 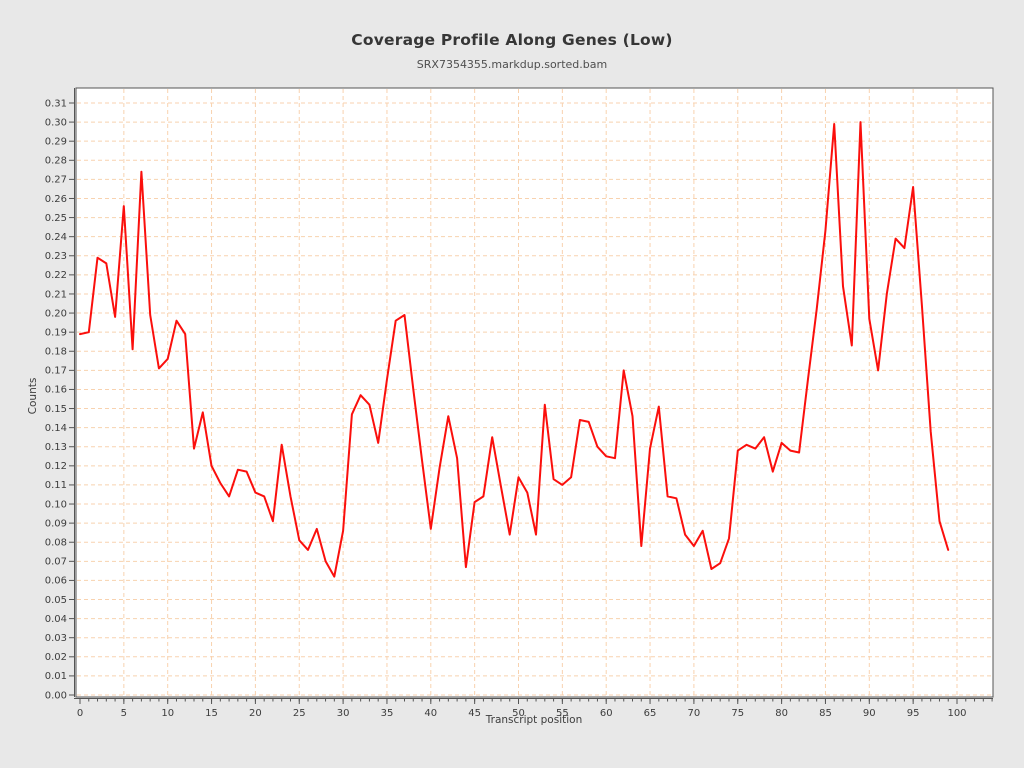 What do you see at coordinates (56, 523) in the screenshot?
I see `y-tick-label: 0.09` at bounding box center [56, 523].